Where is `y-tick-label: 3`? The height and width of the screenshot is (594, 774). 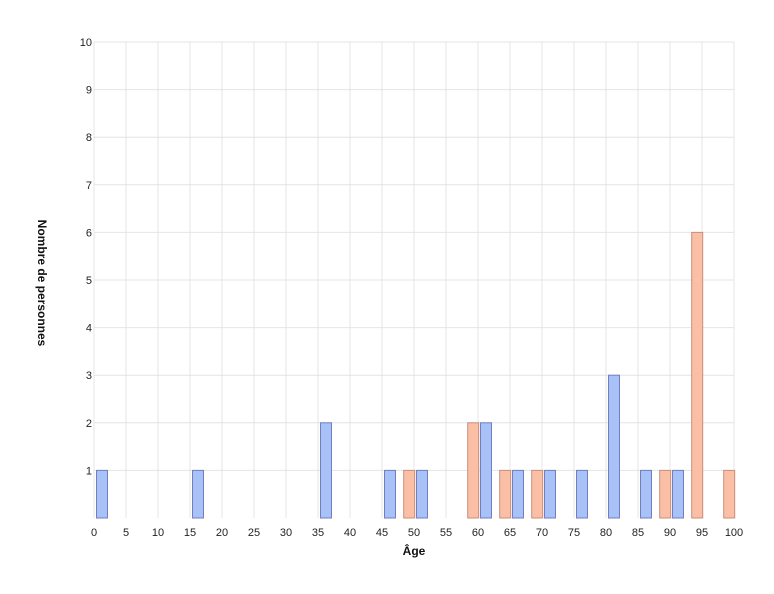 y-tick-label: 3 is located at coordinates (89, 376).